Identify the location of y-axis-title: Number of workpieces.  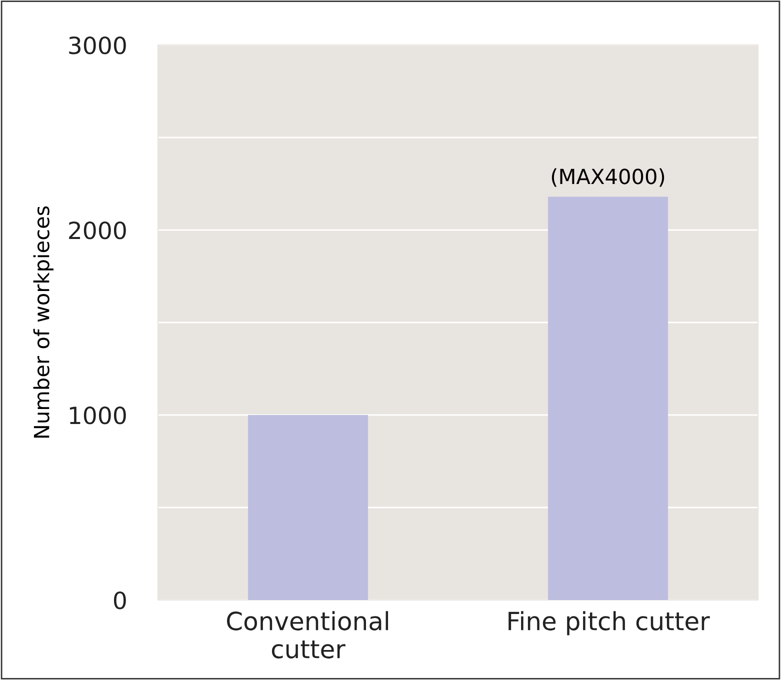
(43, 322).